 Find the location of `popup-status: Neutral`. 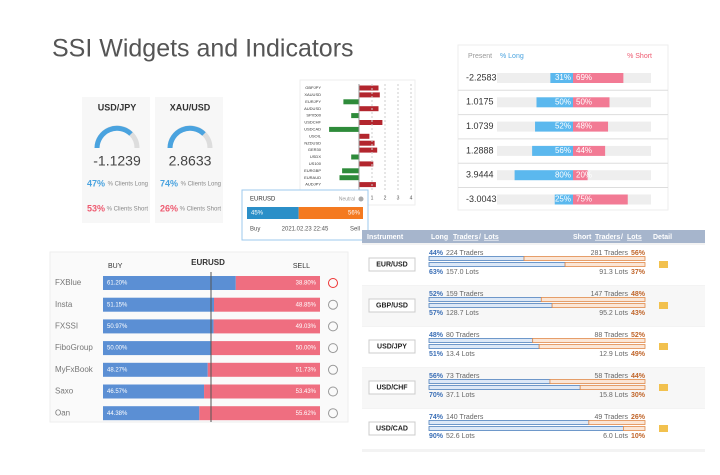

popup-status: Neutral is located at coordinates (347, 199).